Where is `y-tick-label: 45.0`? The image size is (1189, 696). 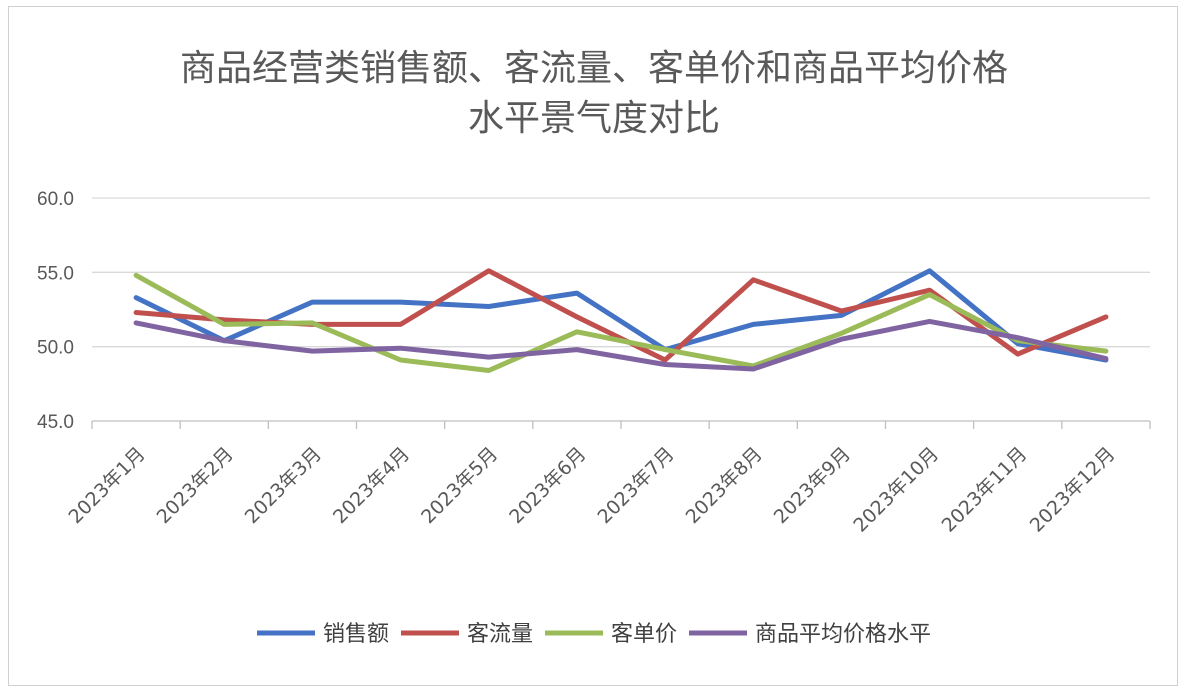 y-tick-label: 45.0 is located at coordinates (55, 422).